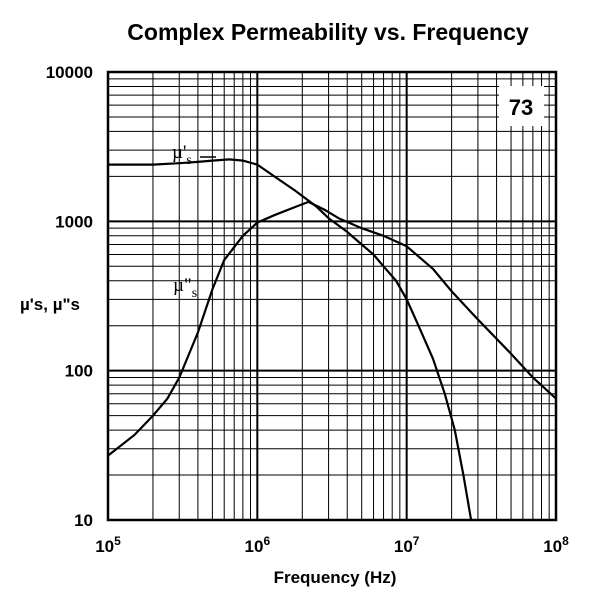 The width and height of the screenshot is (600, 596). What do you see at coordinates (335, 577) in the screenshot?
I see `x-axis-label: Frequency (Hz)` at bounding box center [335, 577].